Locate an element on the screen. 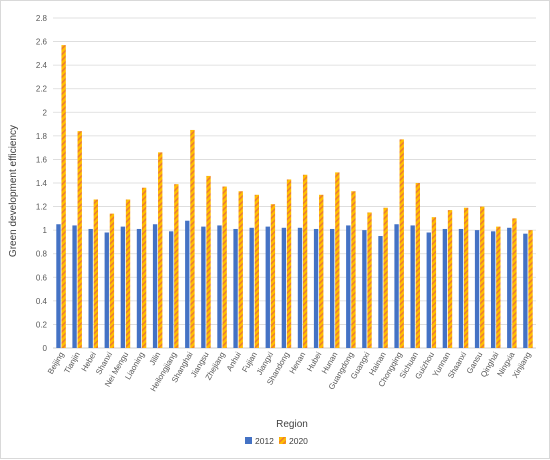 The height and width of the screenshot is (460, 550). bar-2020-jilin is located at coordinates (160, 250).